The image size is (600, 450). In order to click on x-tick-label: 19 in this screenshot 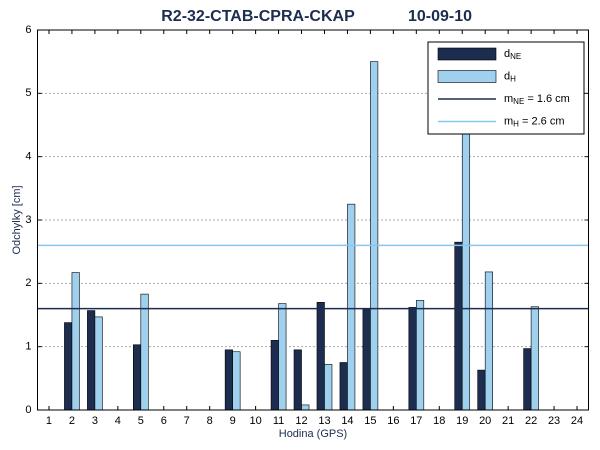, I will do `click(462, 421)`.